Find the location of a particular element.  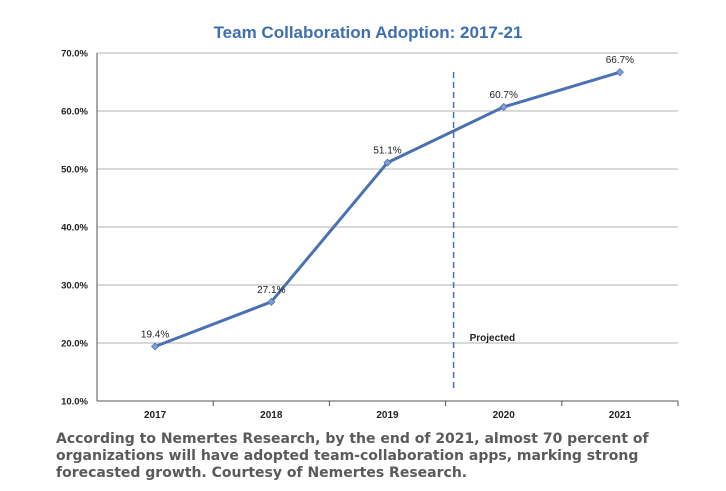

y-tick-label: 40.0% is located at coordinates (74, 228).